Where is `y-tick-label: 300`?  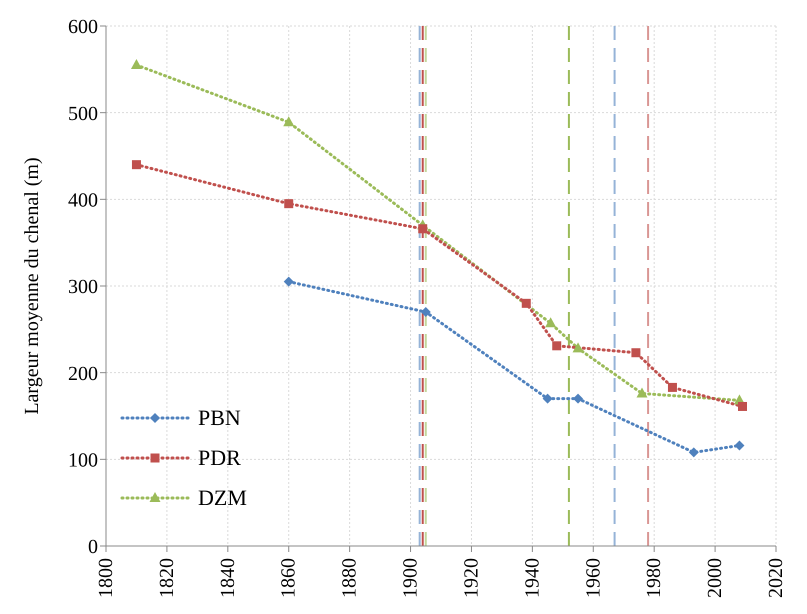 y-tick-label: 300 is located at coordinates (83, 287).